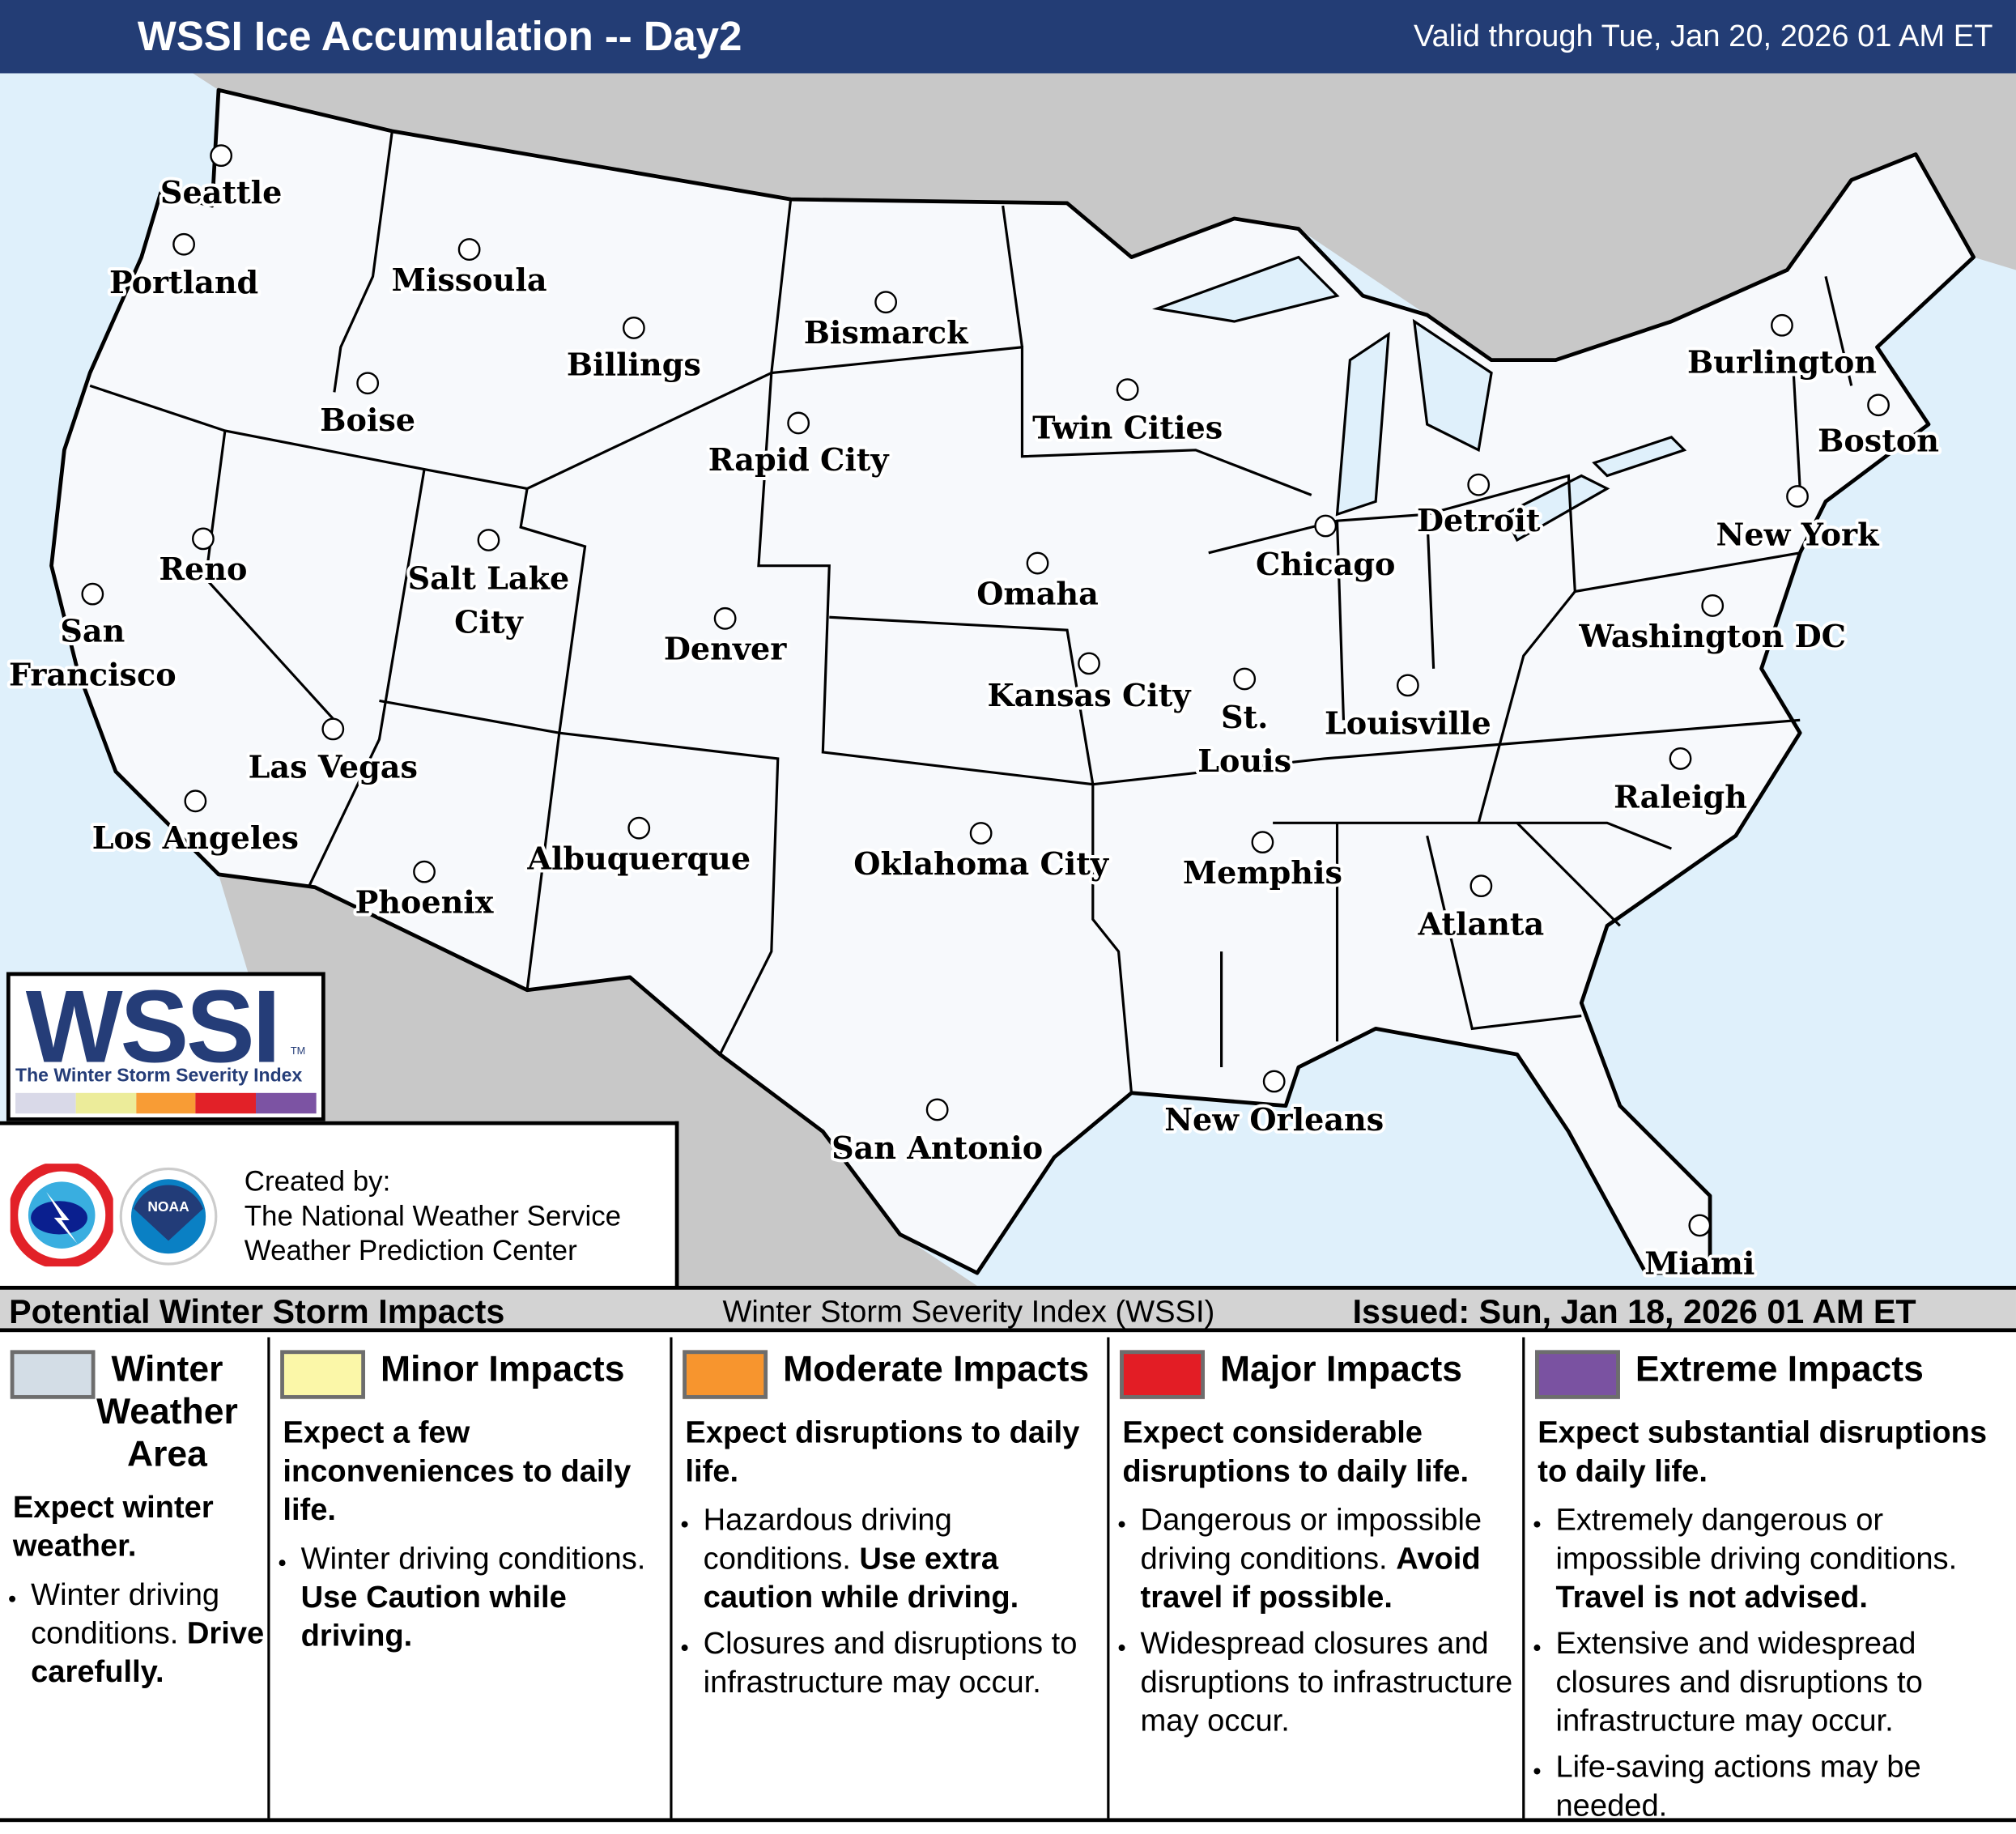 The height and width of the screenshot is (1834, 2016). I want to click on city-label: San Antonio, so click(937, 1148).